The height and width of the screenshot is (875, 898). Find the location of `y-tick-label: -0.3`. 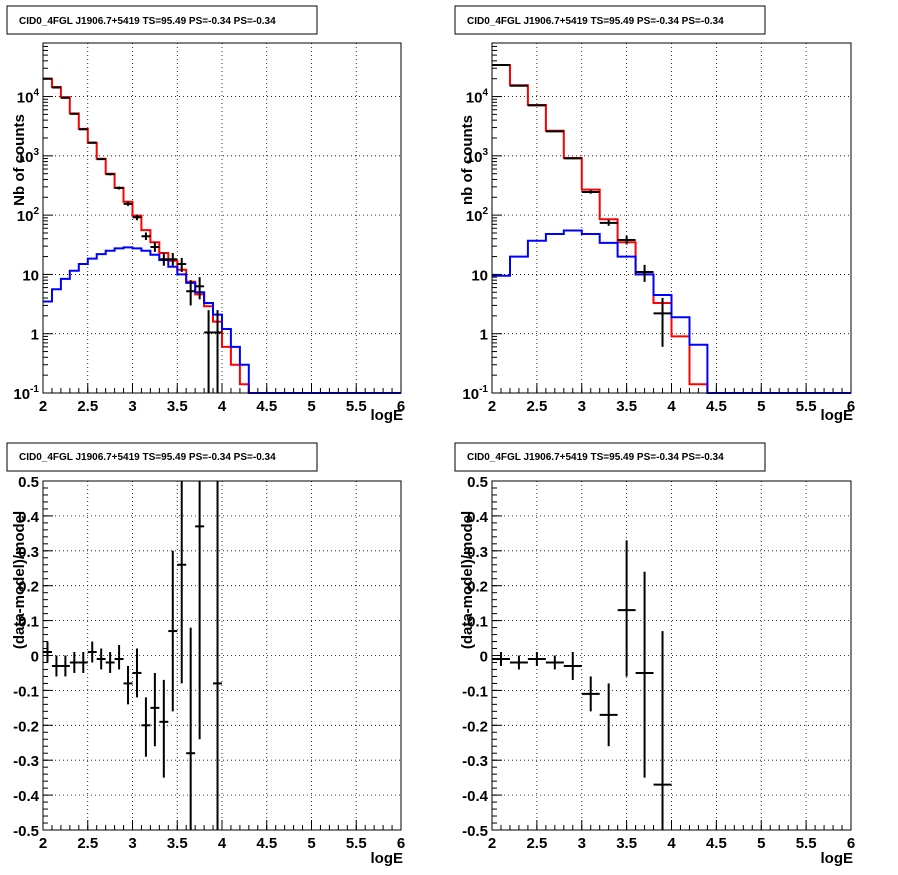

y-tick-label: -0.3 is located at coordinates (475, 761).